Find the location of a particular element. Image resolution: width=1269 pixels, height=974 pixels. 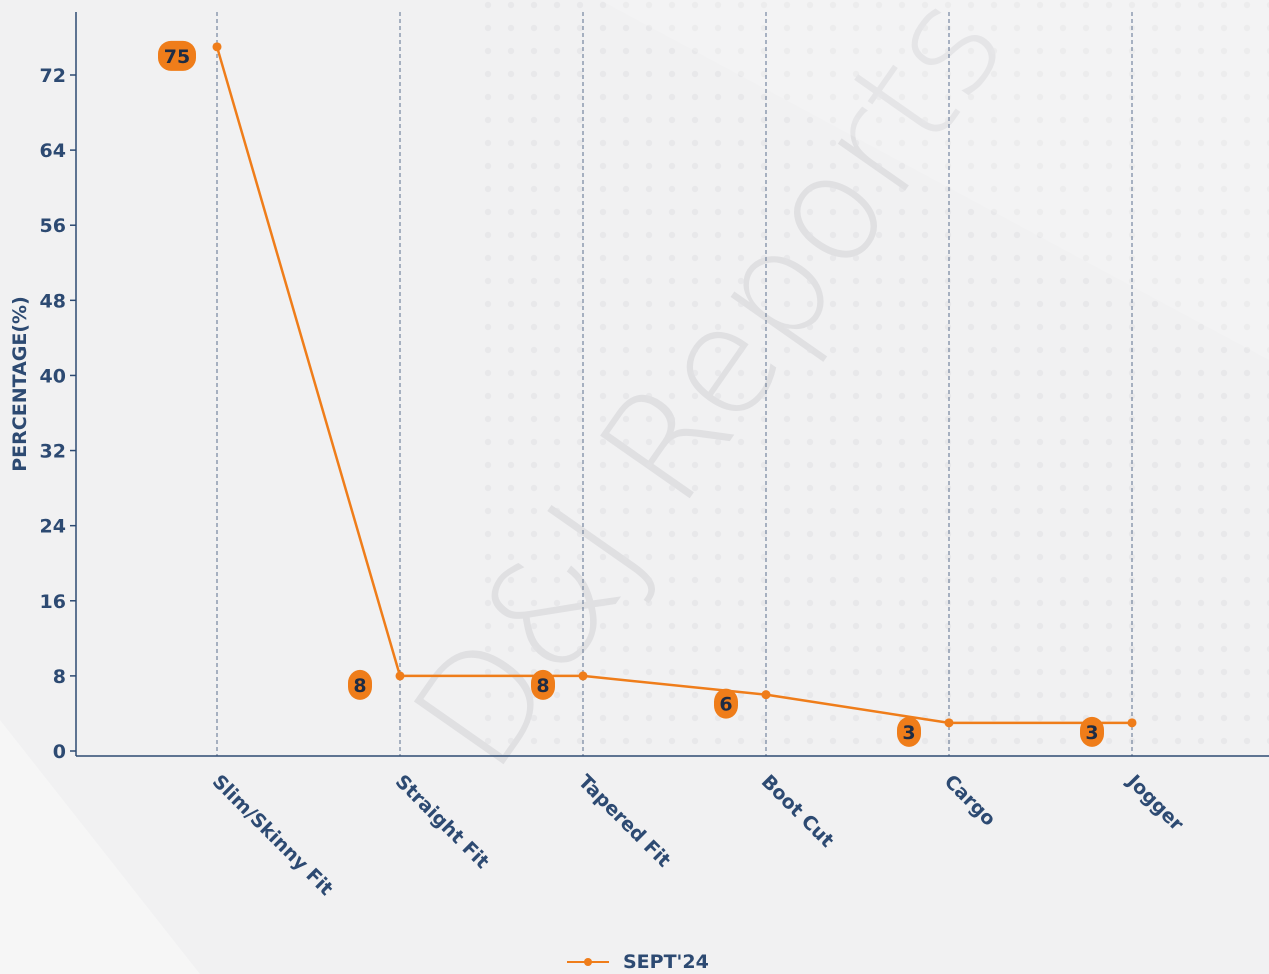

x-tick-label: Cargo is located at coordinates (970, 801).